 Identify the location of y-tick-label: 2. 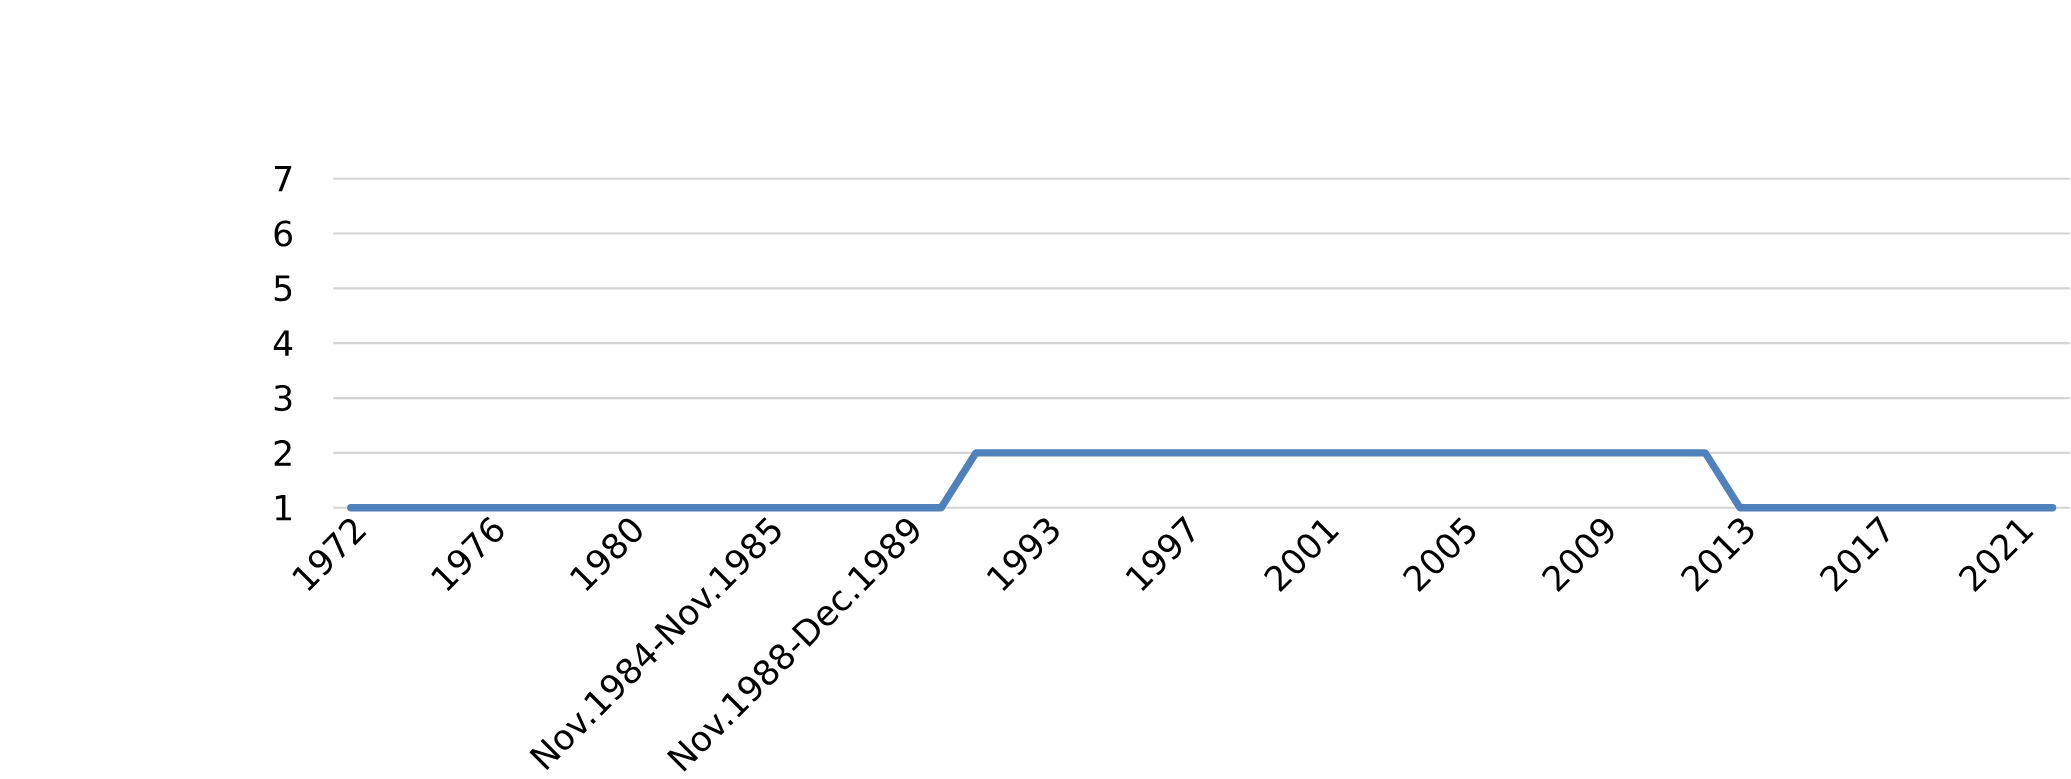
(282, 452).